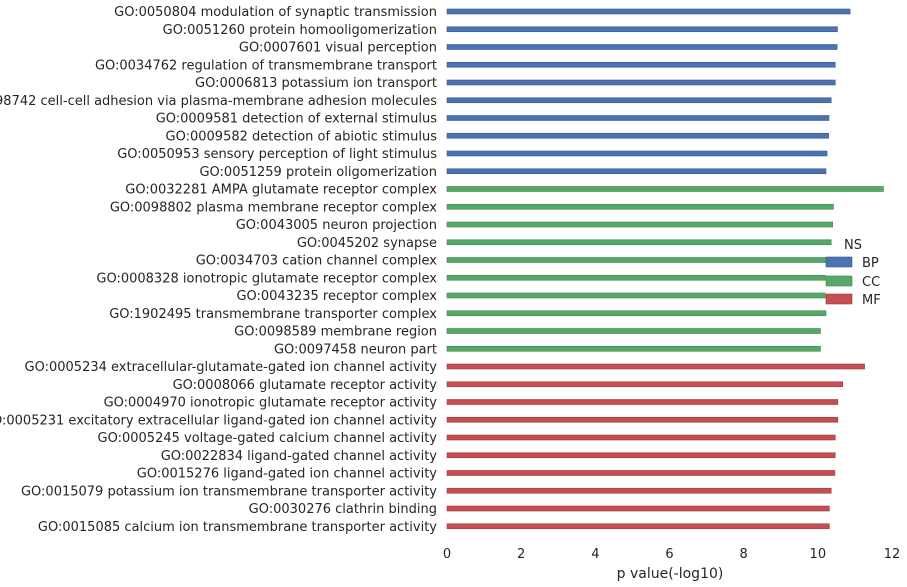 Image resolution: width=907 pixels, height=587 pixels. Describe the element at coordinates (521, 554) in the screenshot. I see `x-tick-label: 2` at that location.